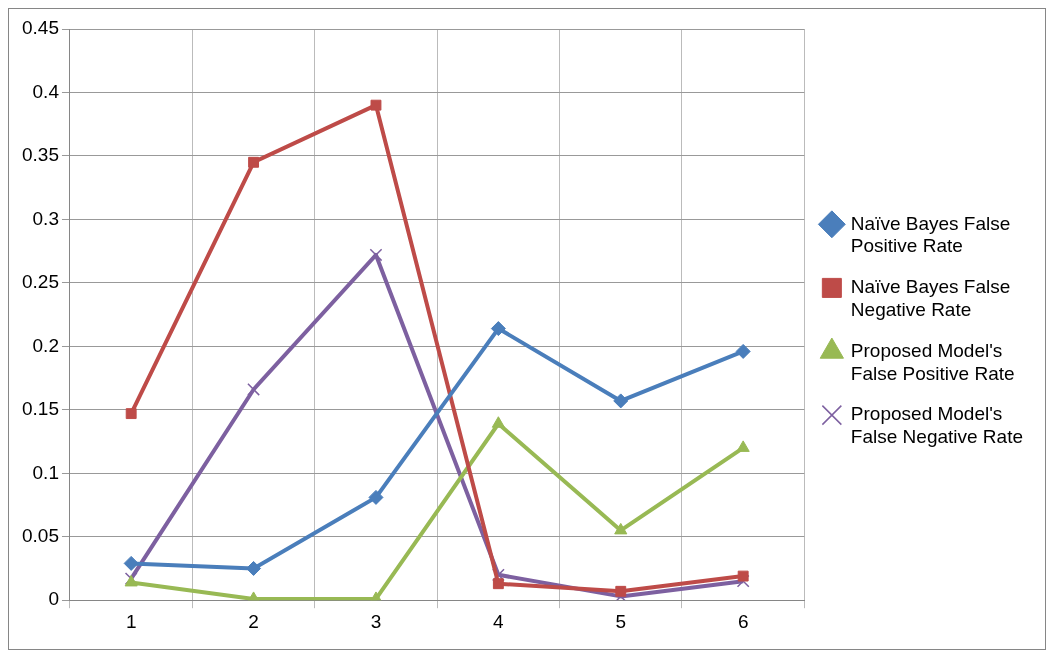 This screenshot has width=1052, height=655. What do you see at coordinates (743, 621) in the screenshot?
I see `x-tick-label: 6` at bounding box center [743, 621].